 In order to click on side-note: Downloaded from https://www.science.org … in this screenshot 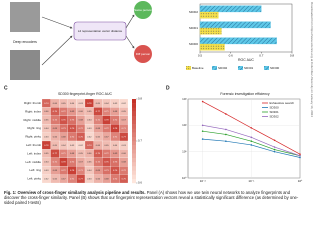, I will do `click(312, 59)`.